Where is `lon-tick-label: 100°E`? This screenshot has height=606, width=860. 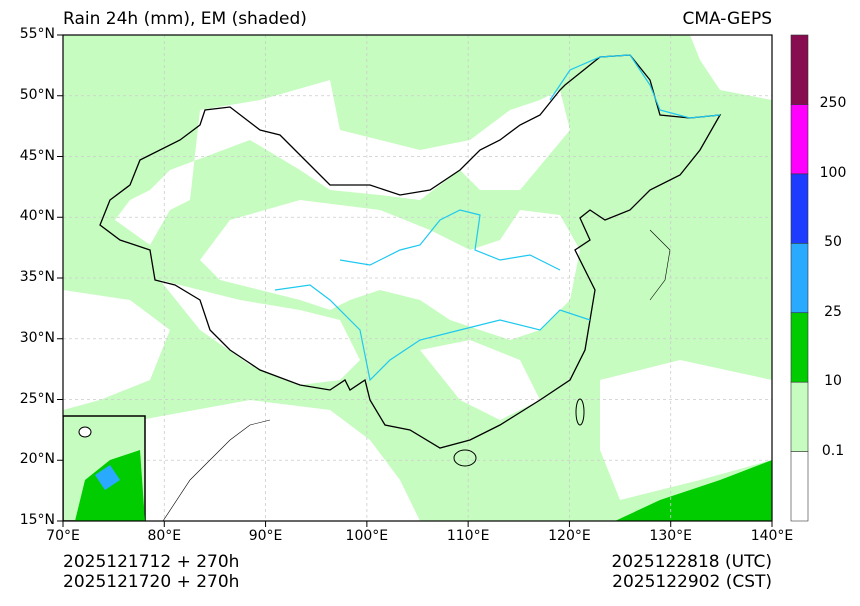 lon-tick-label: 100°E is located at coordinates (367, 536).